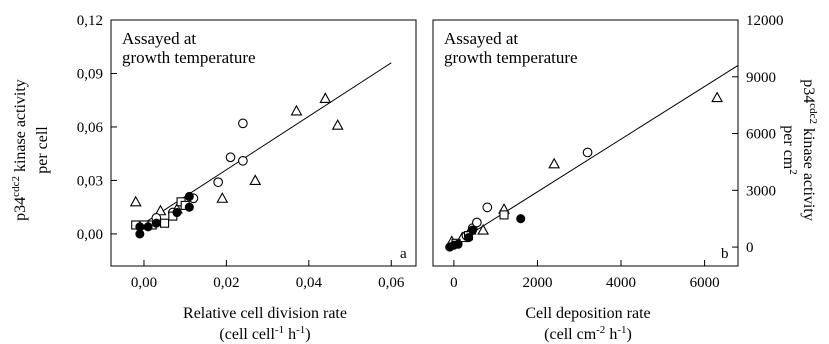 The image size is (829, 344). Describe the element at coordinates (90, 128) in the screenshot. I see `panel-a-ytick-label: 0,06` at that location.